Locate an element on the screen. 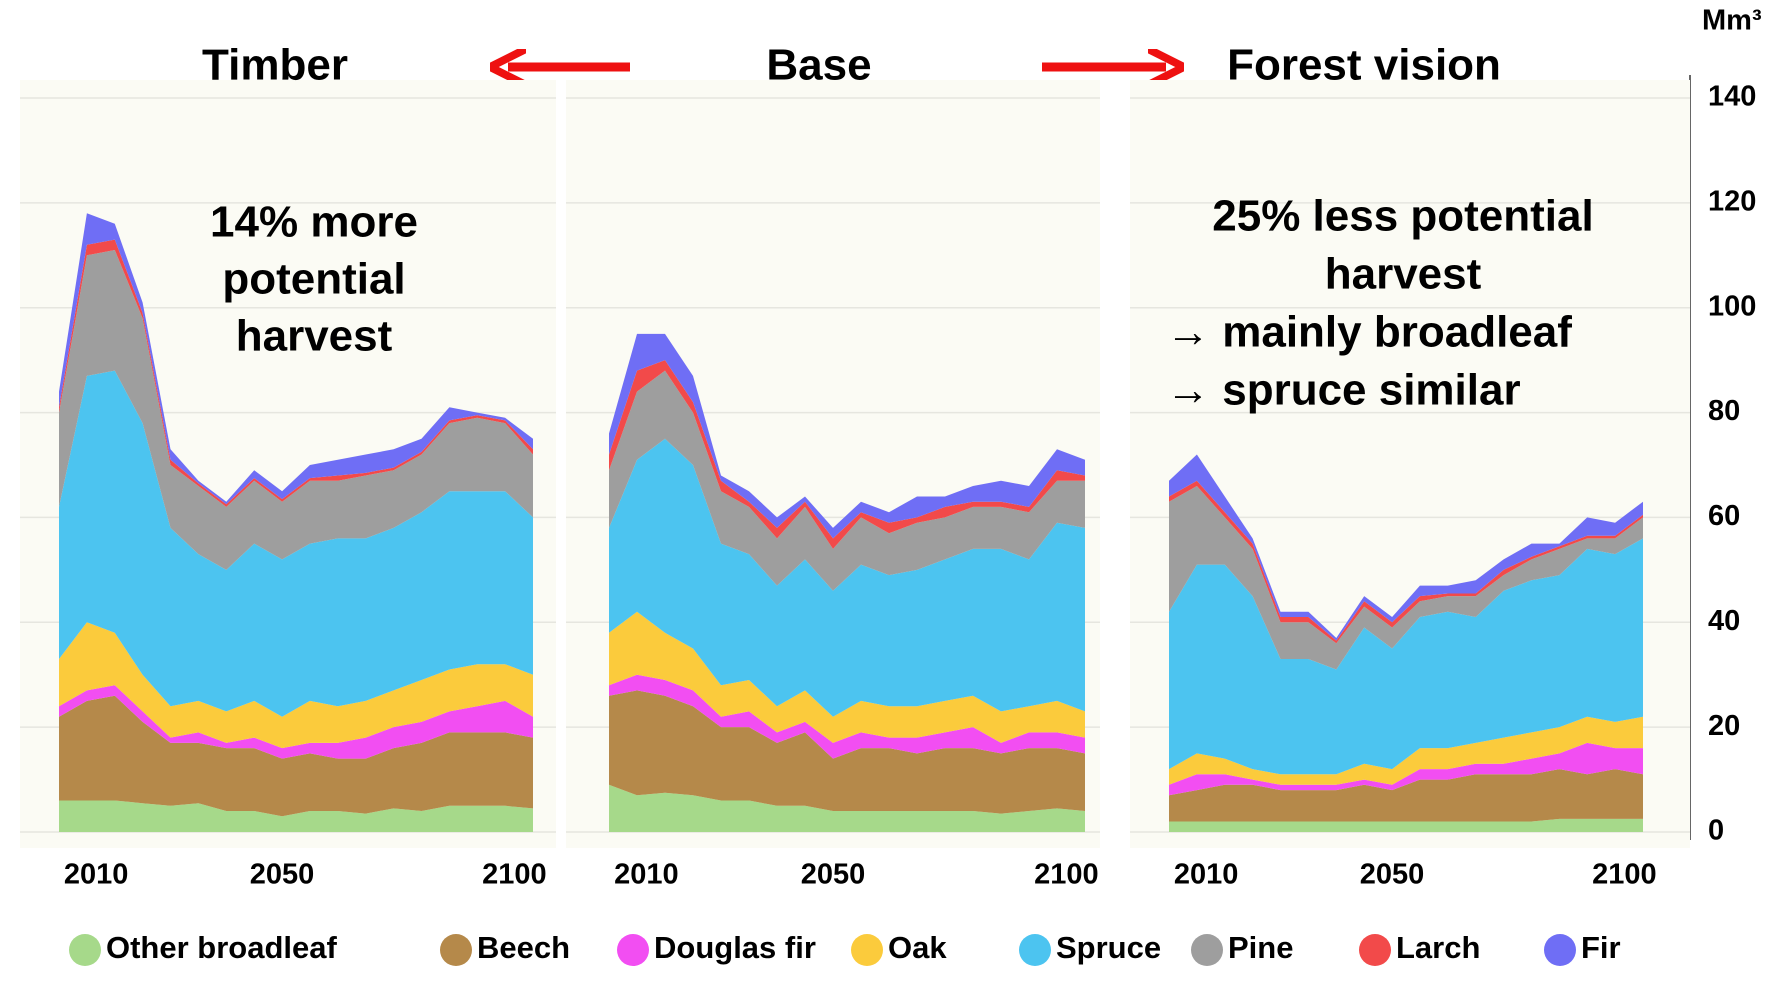 The height and width of the screenshot is (1004, 1779). y-tick-label: 60 is located at coordinates (1724, 516).